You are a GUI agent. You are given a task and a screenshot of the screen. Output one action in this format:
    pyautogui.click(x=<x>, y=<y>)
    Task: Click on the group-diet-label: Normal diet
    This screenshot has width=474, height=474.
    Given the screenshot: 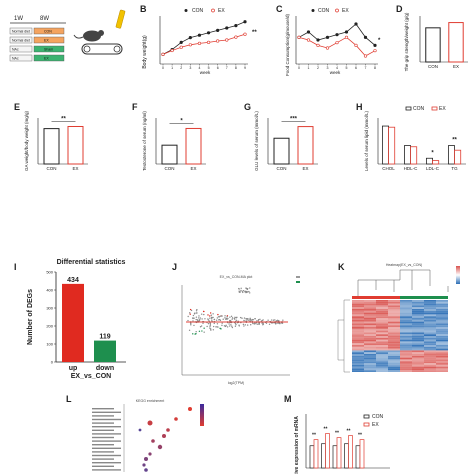 What is the action you would take?
    pyautogui.click(x=21, y=32)
    